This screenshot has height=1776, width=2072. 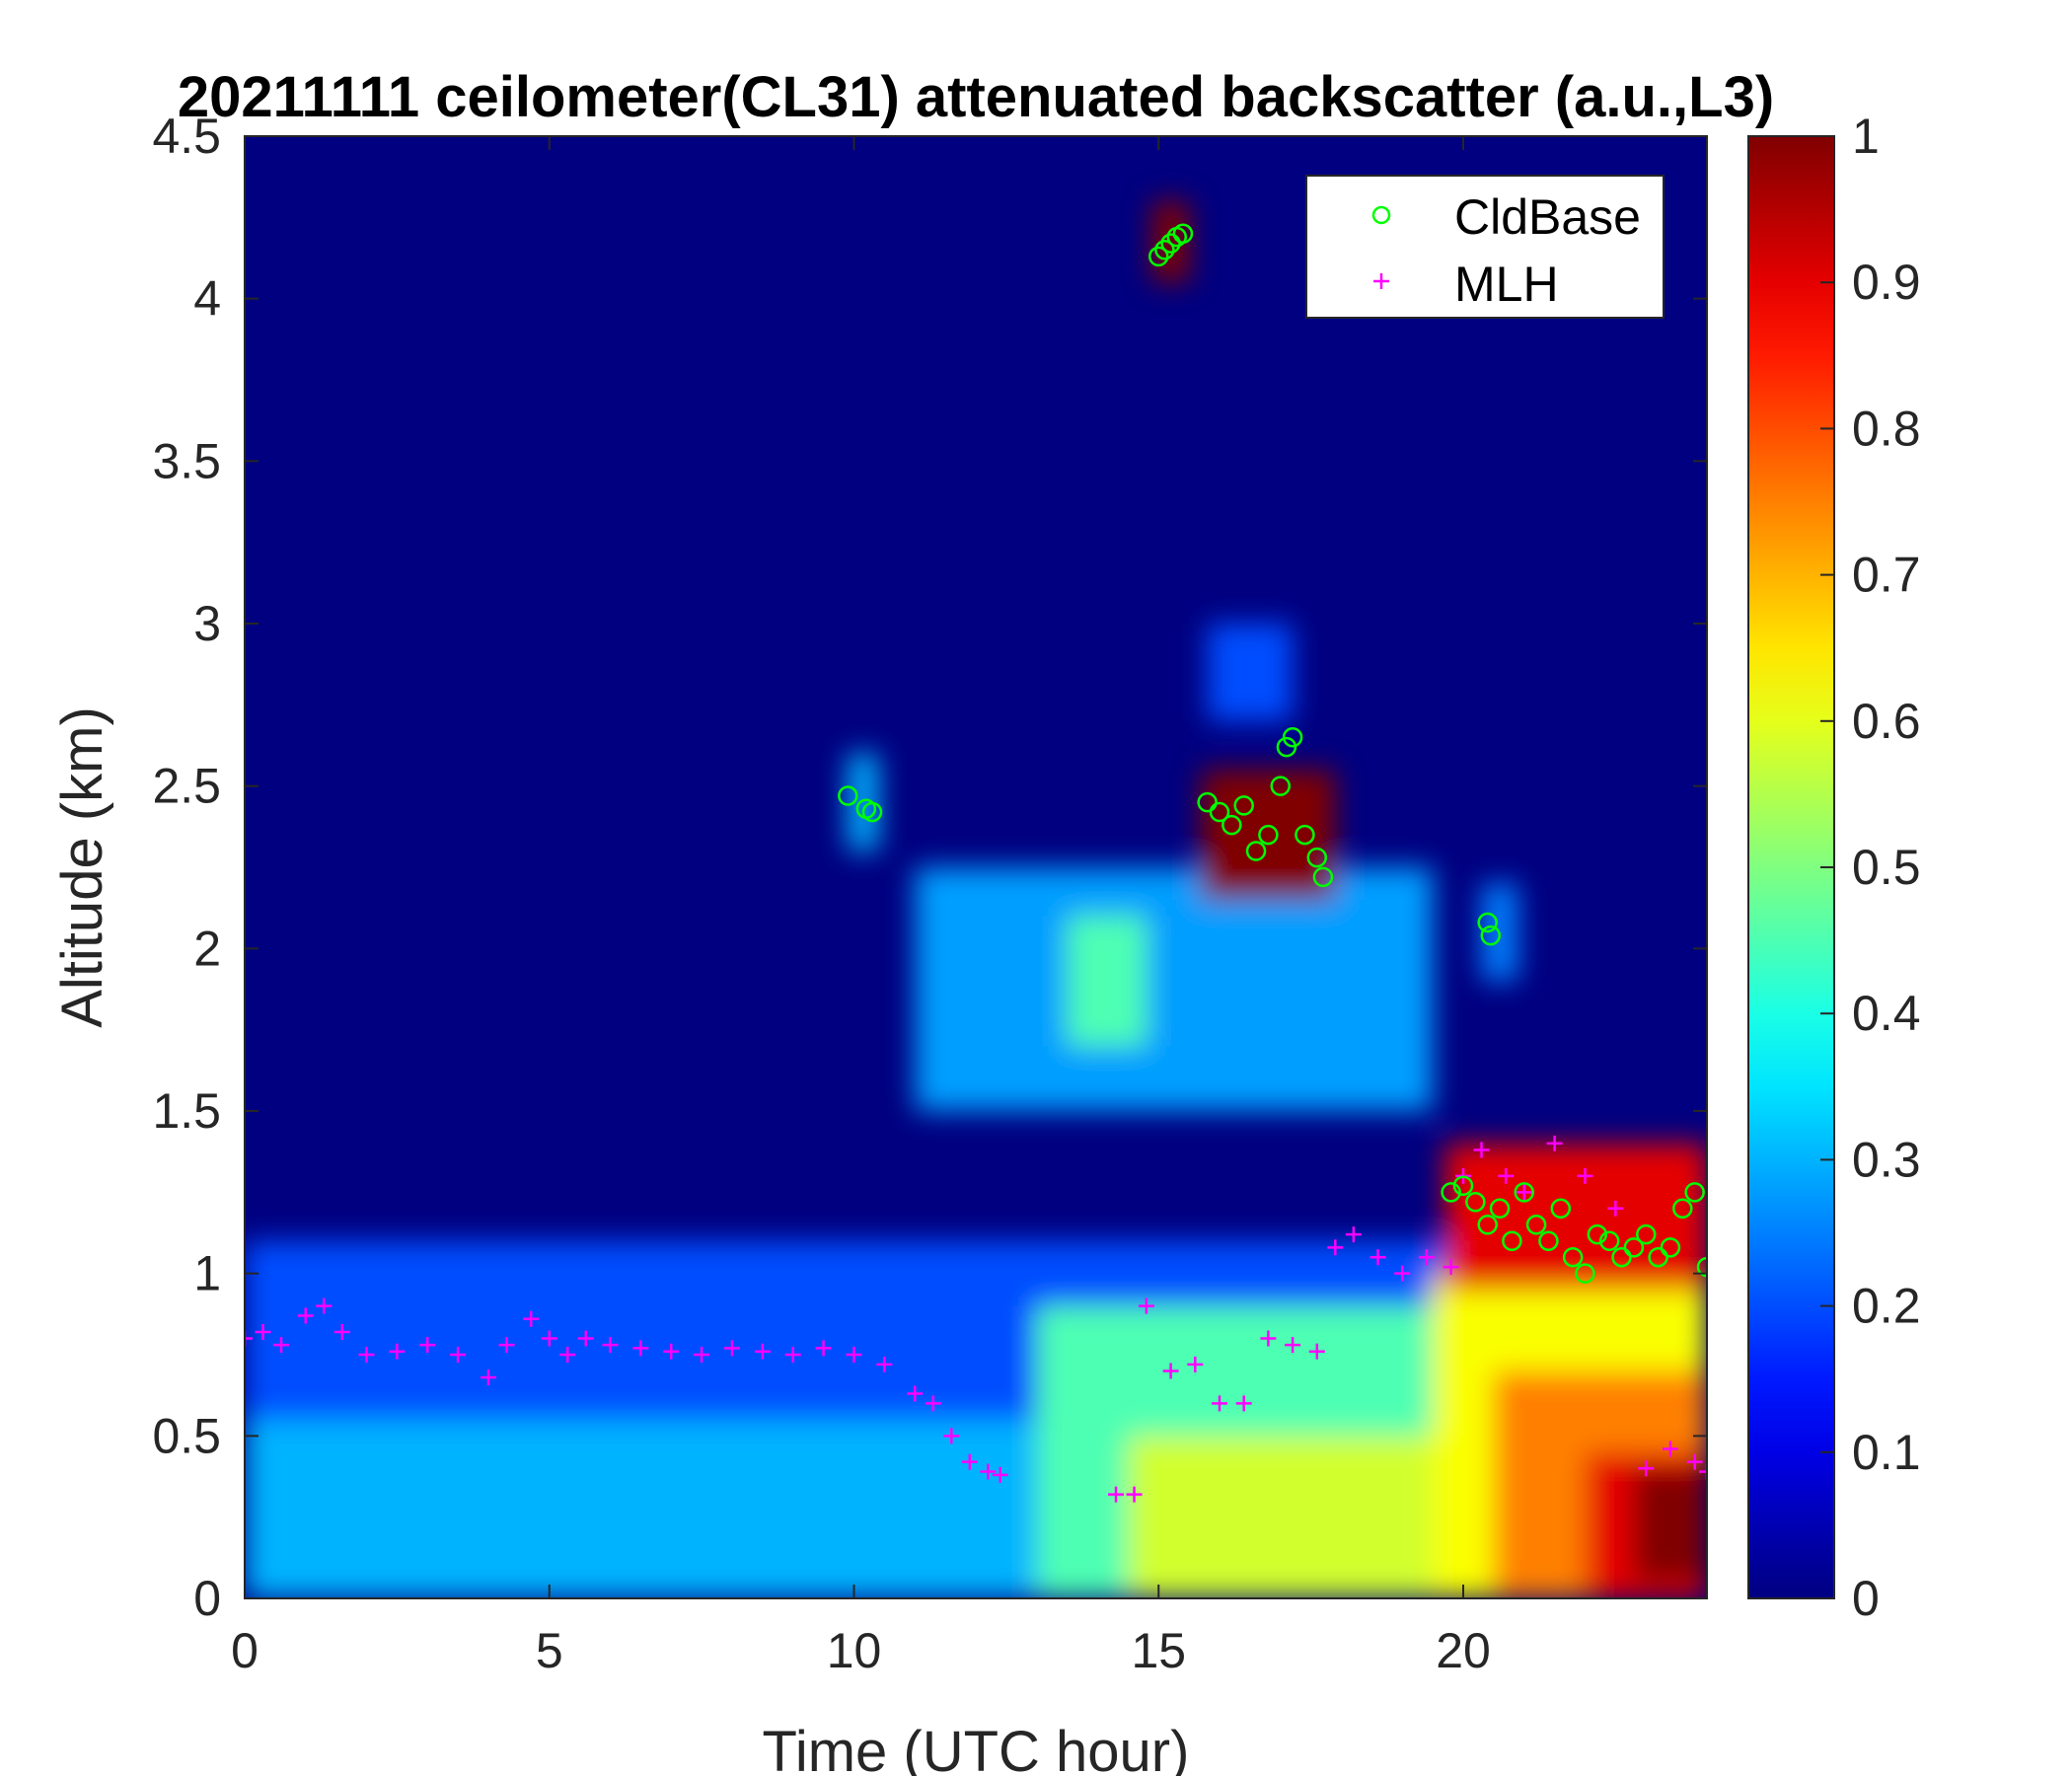 I want to click on y-tick-label: 1.5, so click(x=187, y=1111).